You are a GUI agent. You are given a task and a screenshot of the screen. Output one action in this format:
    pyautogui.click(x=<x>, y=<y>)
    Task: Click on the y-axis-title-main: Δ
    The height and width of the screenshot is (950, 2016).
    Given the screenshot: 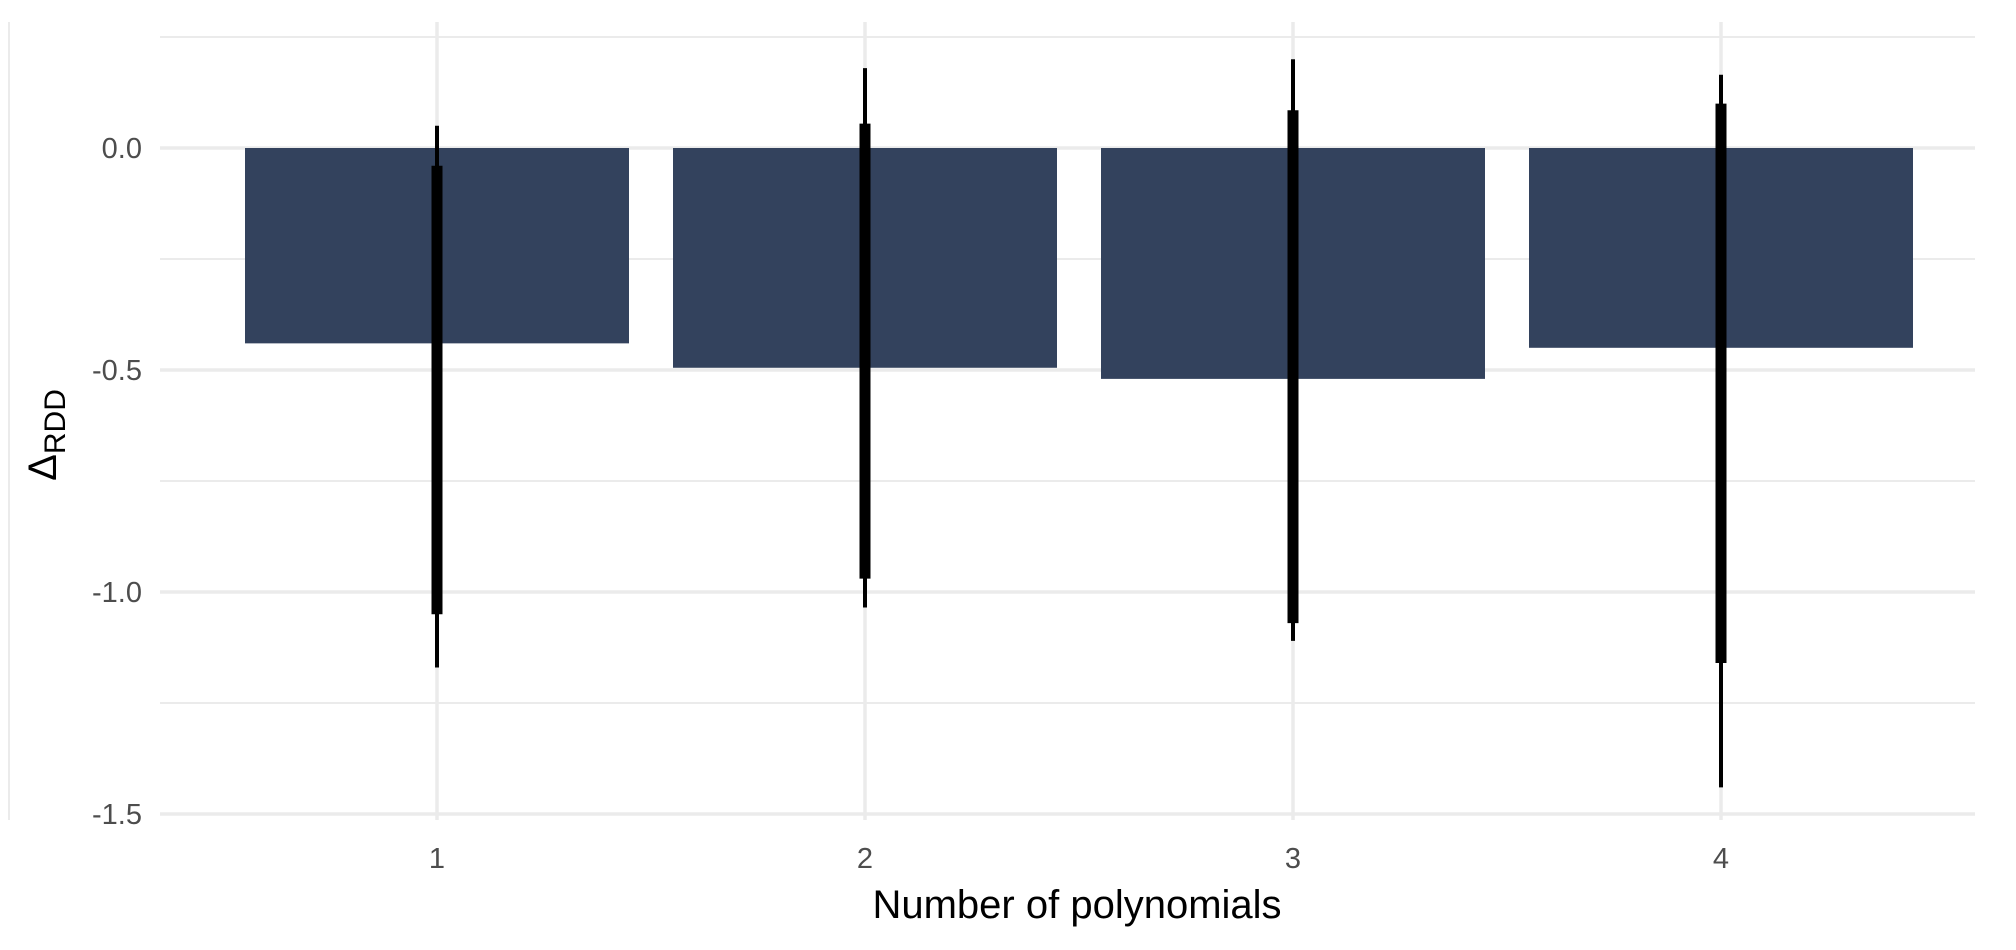 What is the action you would take?
    pyautogui.click(x=43, y=467)
    